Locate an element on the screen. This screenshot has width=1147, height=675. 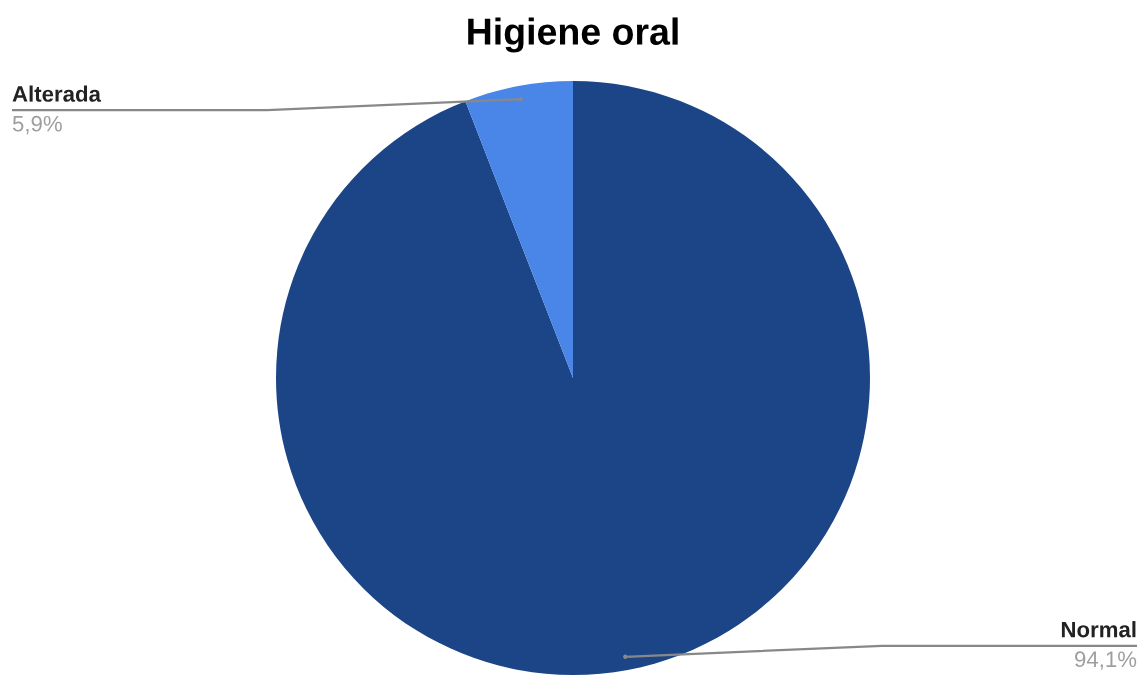
data-label: 5,9% is located at coordinates (37, 125).